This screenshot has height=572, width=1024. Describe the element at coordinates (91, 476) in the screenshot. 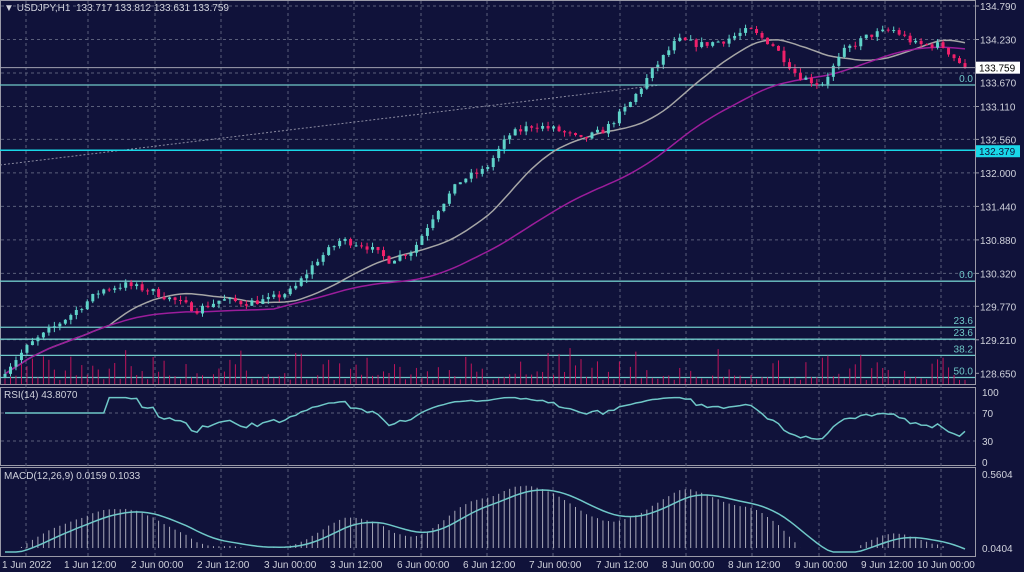

I see `macd-main-value: 0.0159` at that location.